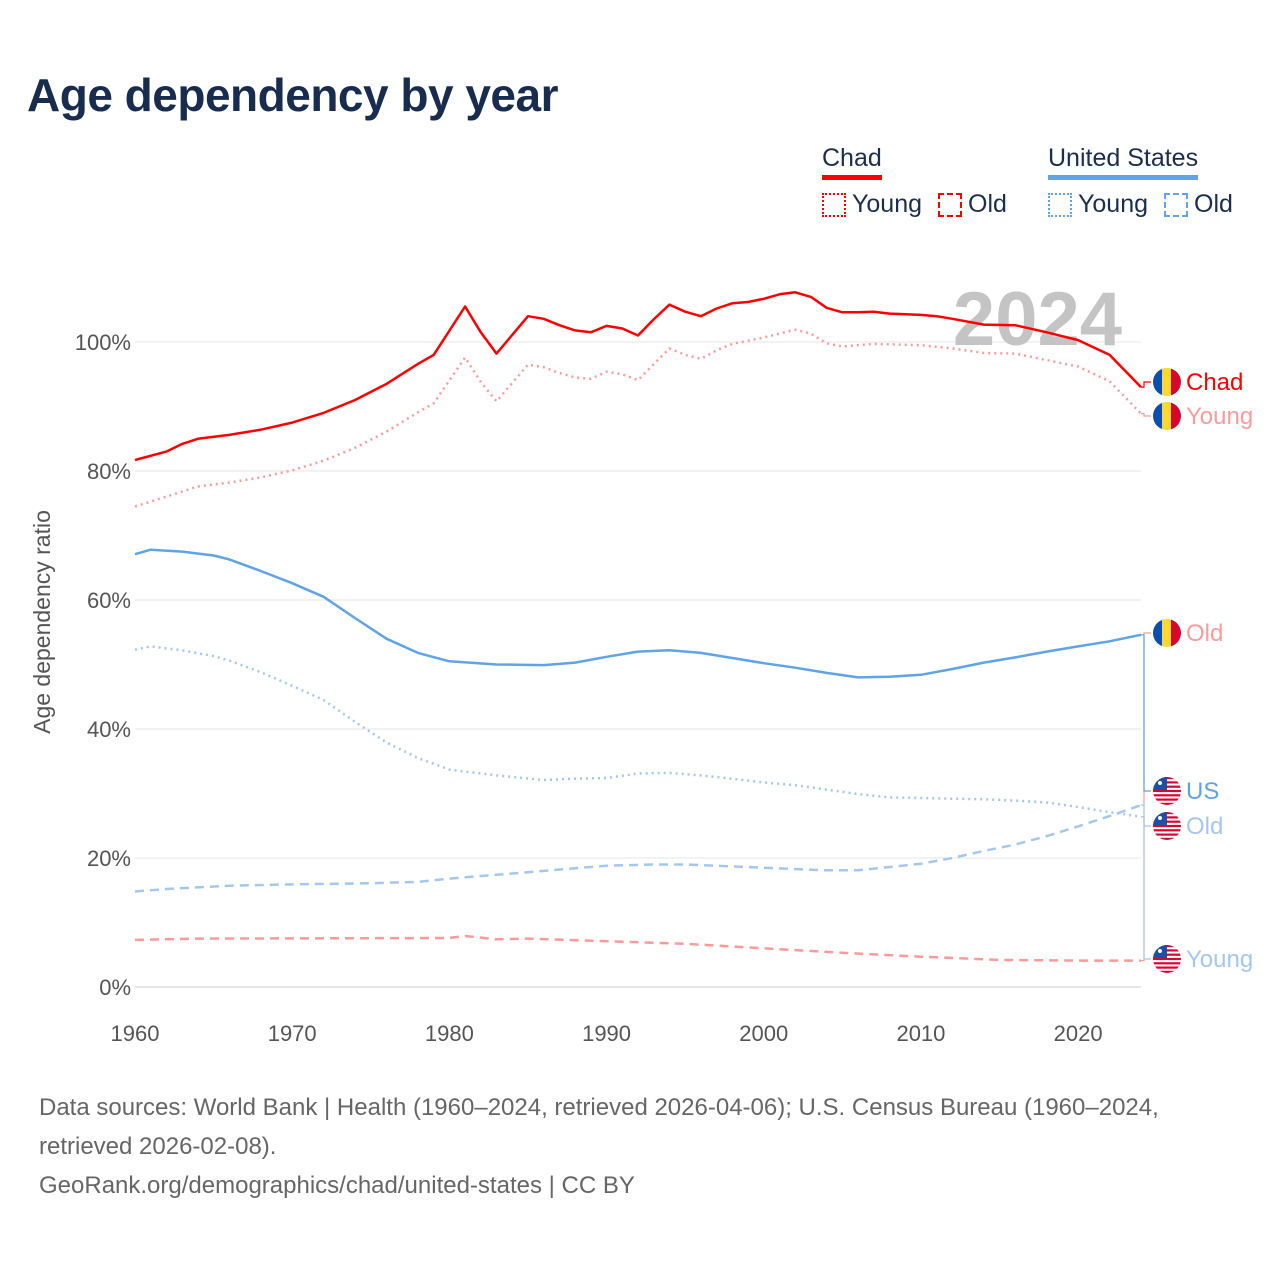 This screenshot has width=1280, height=1280. I want to click on series-line-chad-young, so click(638, 418).